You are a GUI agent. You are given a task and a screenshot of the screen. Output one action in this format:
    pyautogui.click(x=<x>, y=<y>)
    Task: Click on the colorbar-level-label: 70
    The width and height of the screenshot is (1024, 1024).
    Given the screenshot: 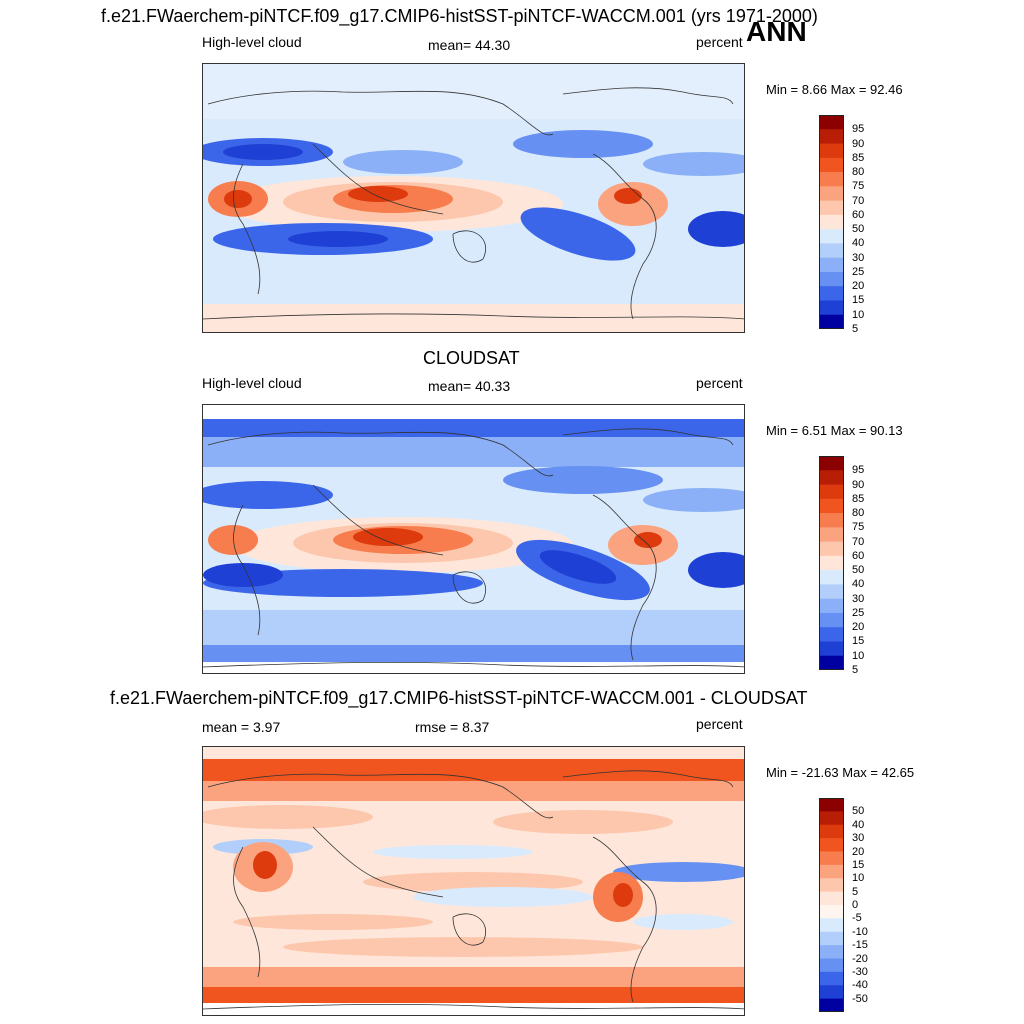 What is the action you would take?
    pyautogui.click(x=858, y=541)
    